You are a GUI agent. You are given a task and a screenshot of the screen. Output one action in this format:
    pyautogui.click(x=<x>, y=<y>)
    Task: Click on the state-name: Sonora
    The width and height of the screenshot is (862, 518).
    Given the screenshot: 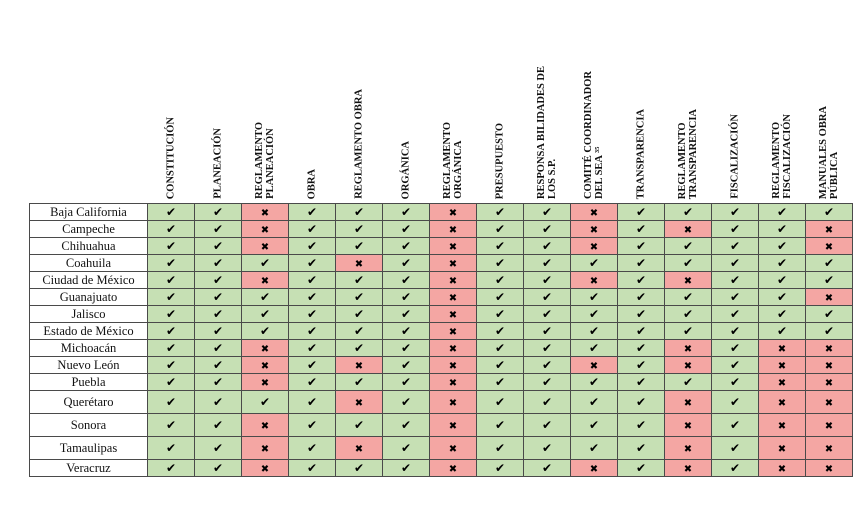 What is the action you would take?
    pyautogui.click(x=88, y=425)
    